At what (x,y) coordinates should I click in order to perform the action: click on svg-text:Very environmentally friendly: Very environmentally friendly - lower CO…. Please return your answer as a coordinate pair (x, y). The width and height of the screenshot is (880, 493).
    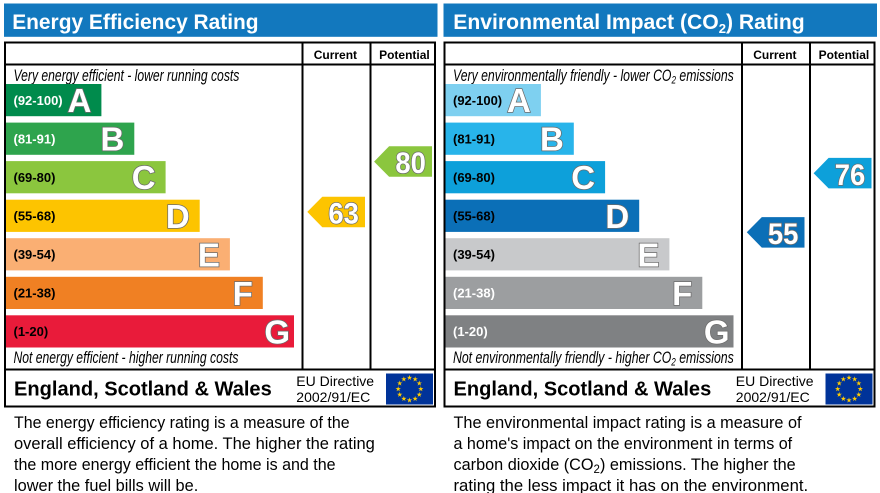
    Looking at the image, I should click on (593, 77).